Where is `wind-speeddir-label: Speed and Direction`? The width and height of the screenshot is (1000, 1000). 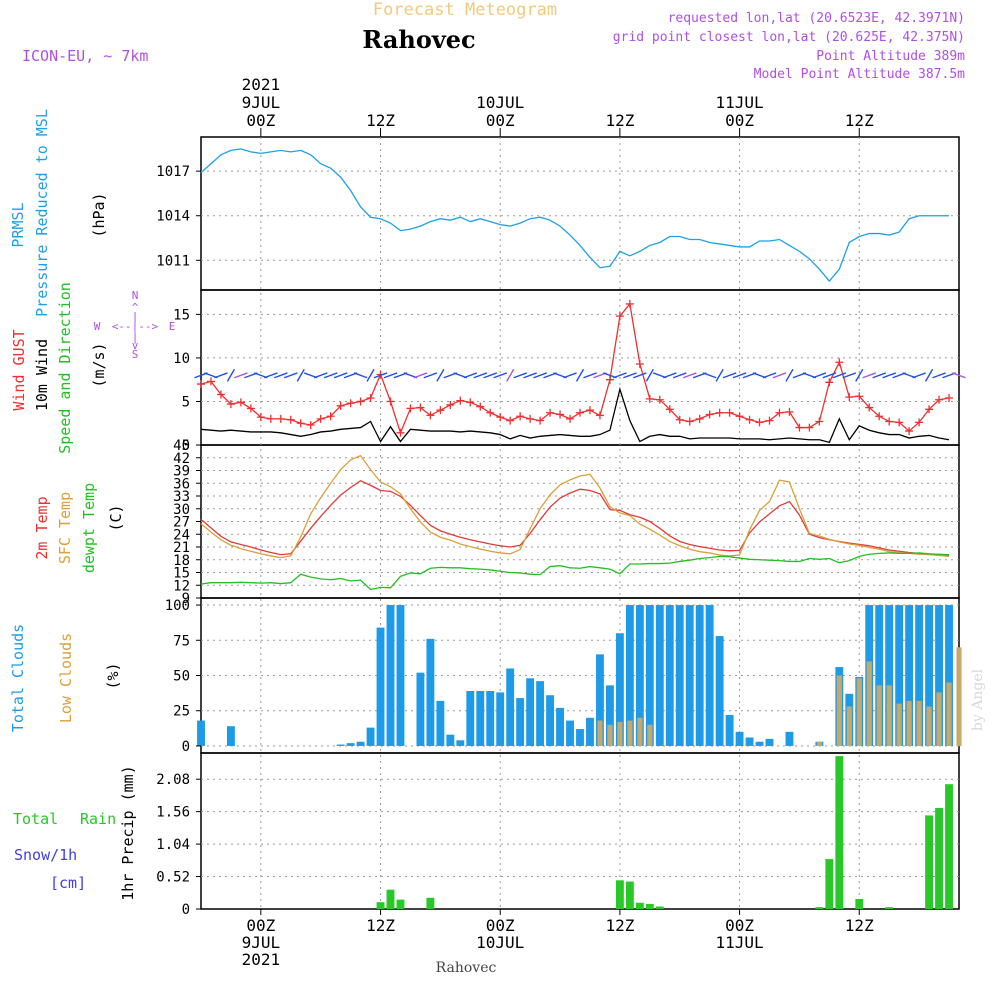 wind-speeddir-label: Speed and Direction is located at coordinates (65, 368).